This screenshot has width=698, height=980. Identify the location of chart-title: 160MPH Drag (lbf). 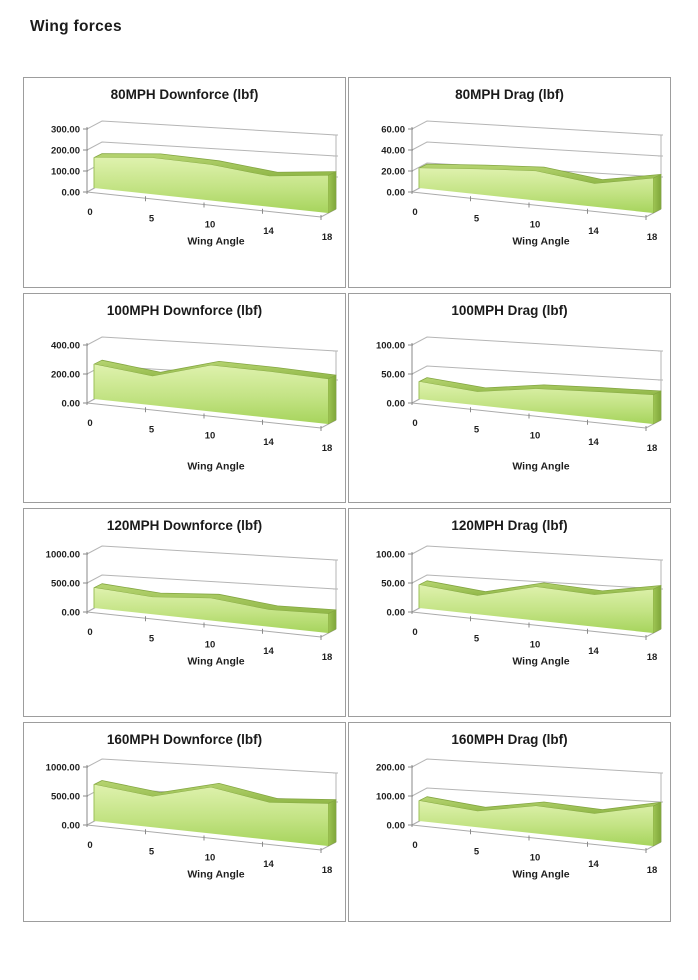
(509, 739).